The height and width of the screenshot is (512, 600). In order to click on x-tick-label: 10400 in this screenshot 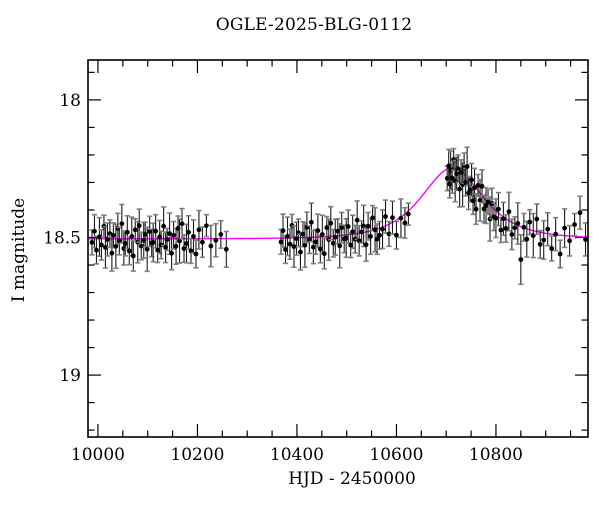, I will do `click(297, 455)`.